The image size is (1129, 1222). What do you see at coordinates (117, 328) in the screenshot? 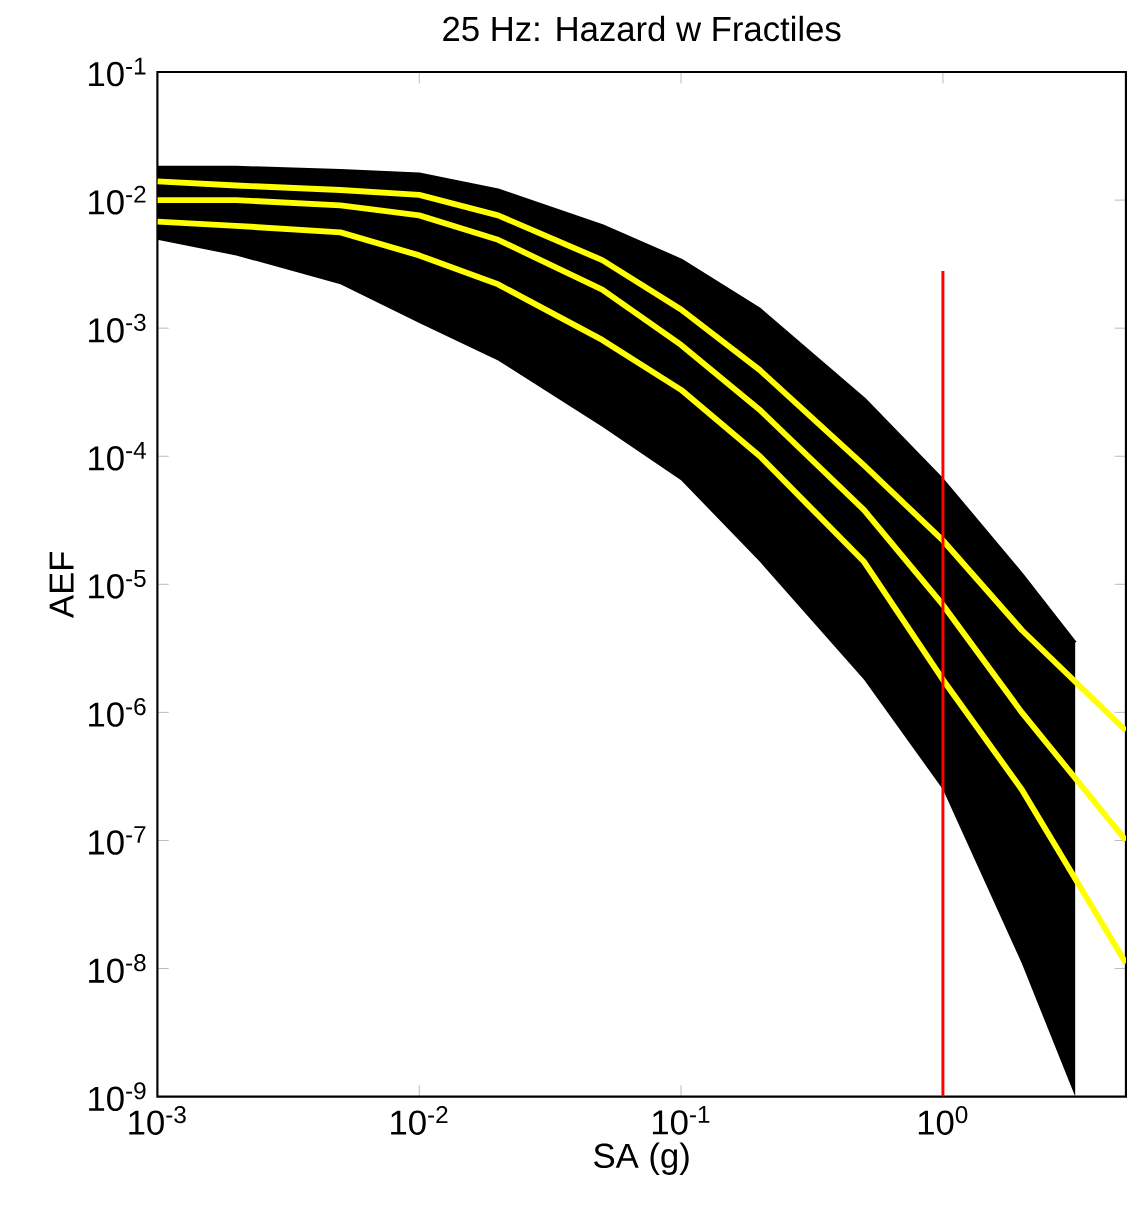
I see `y-tick-label: 10$^{-3}$` at bounding box center [117, 328].